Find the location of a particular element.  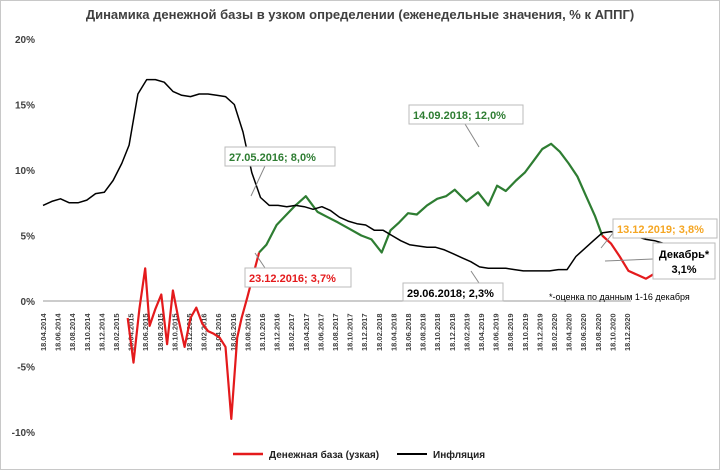

x-tick-label: 18.02.2017 is located at coordinates (291, 332).